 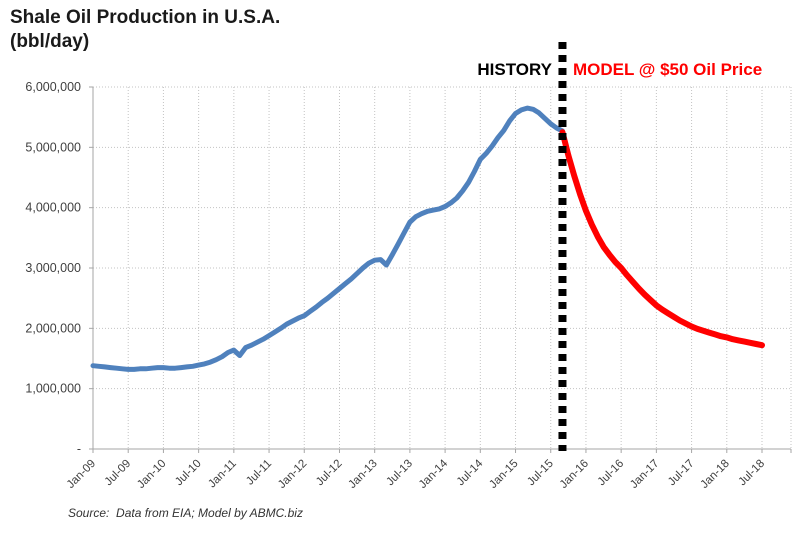 I want to click on y-tick-label: 6,000,000, so click(x=53, y=87).